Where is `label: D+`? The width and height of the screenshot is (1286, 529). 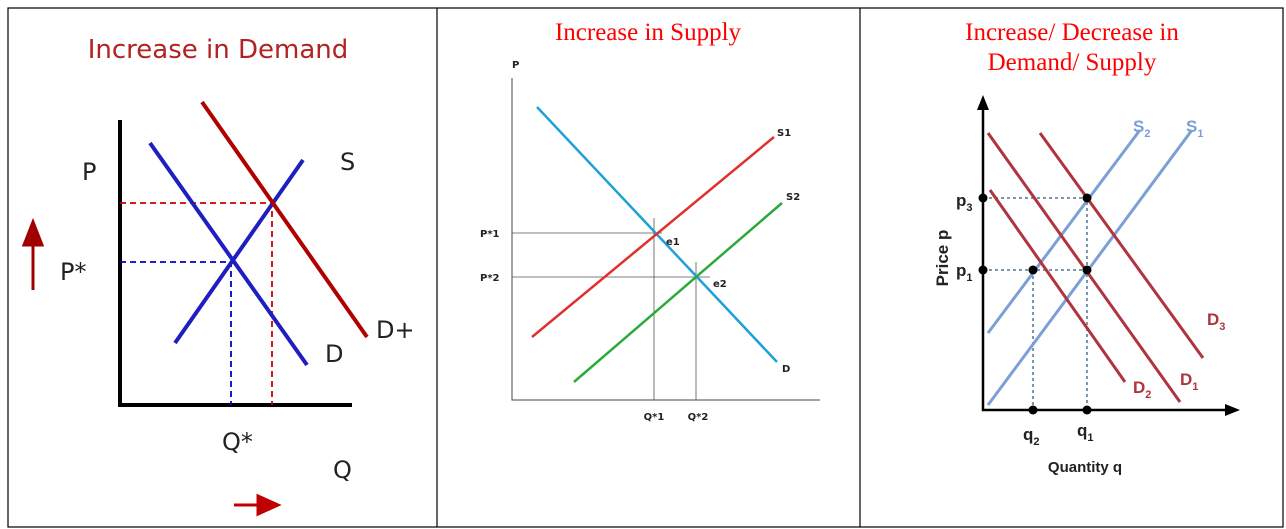
label: D+ is located at coordinates (395, 330).